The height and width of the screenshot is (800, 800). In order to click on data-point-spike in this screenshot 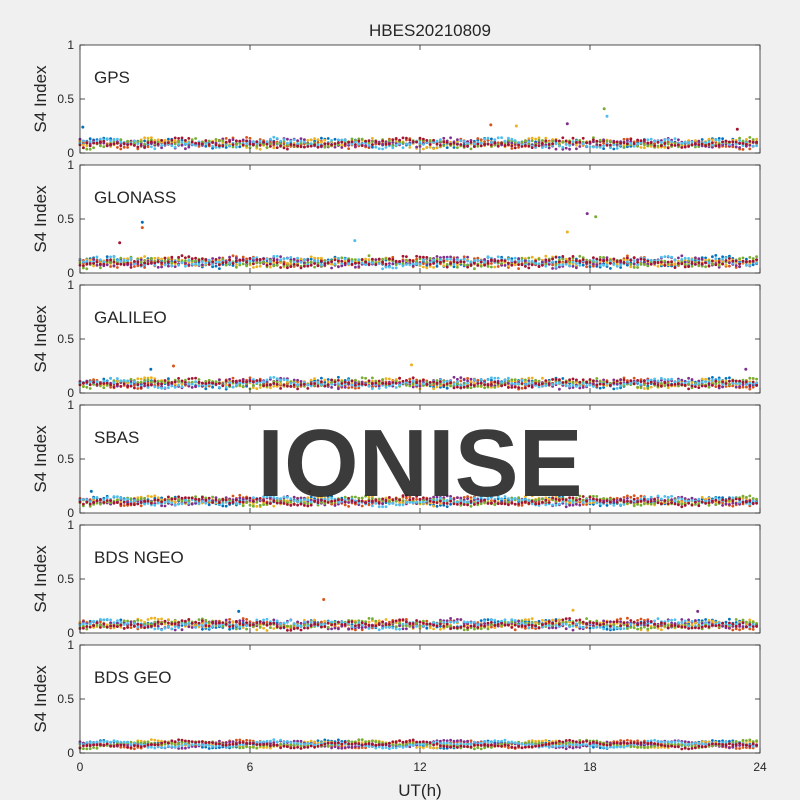, I will do `click(567, 232)`.